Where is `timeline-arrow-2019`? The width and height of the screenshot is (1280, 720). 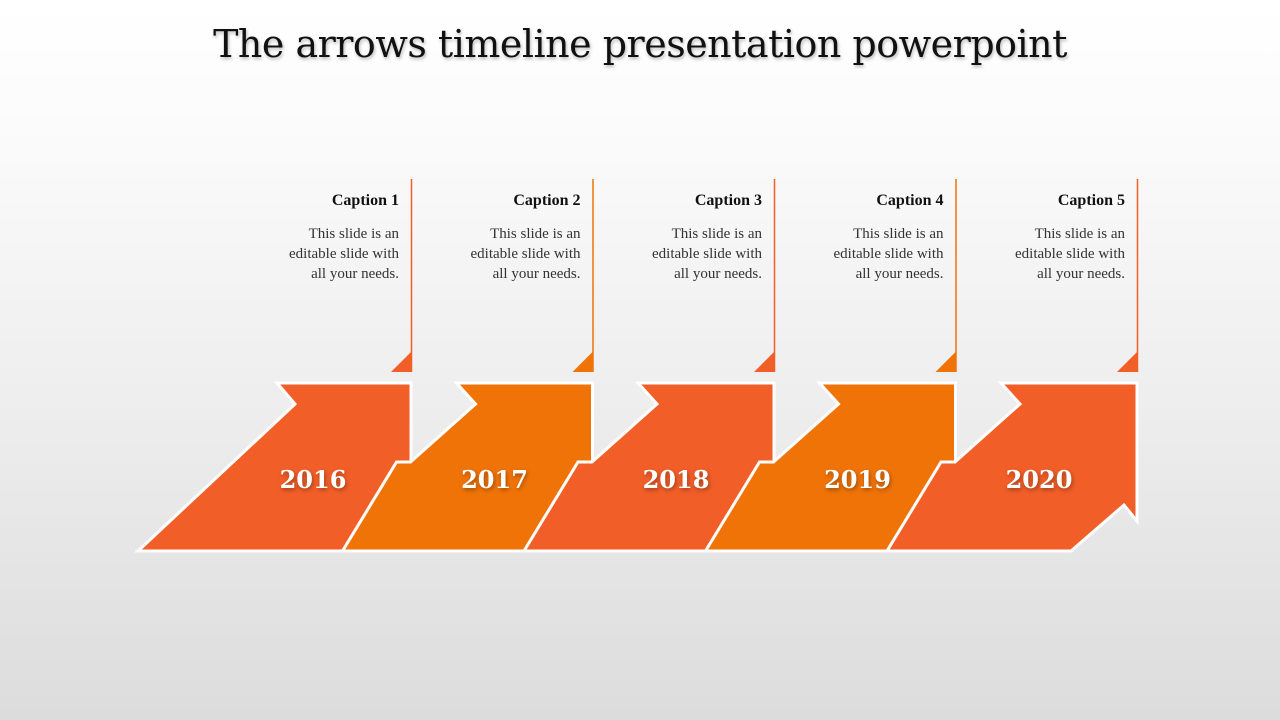
timeline-arrow-2019 is located at coordinates (829, 467).